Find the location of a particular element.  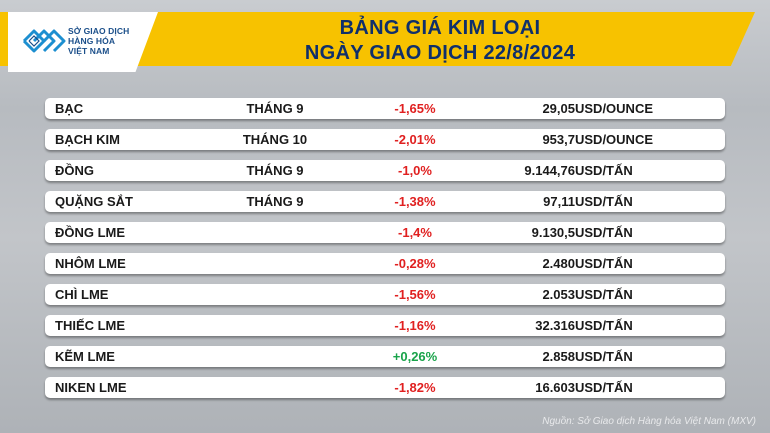

table-row: CHÌ LME -1,56% 2.053 USD/TẤN is located at coordinates (385, 294).